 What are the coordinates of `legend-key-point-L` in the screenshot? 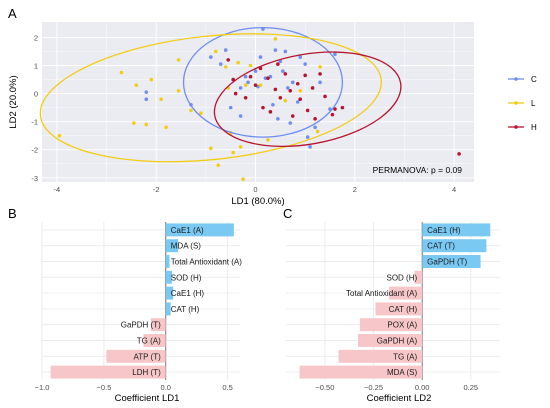 It's located at (516, 103).